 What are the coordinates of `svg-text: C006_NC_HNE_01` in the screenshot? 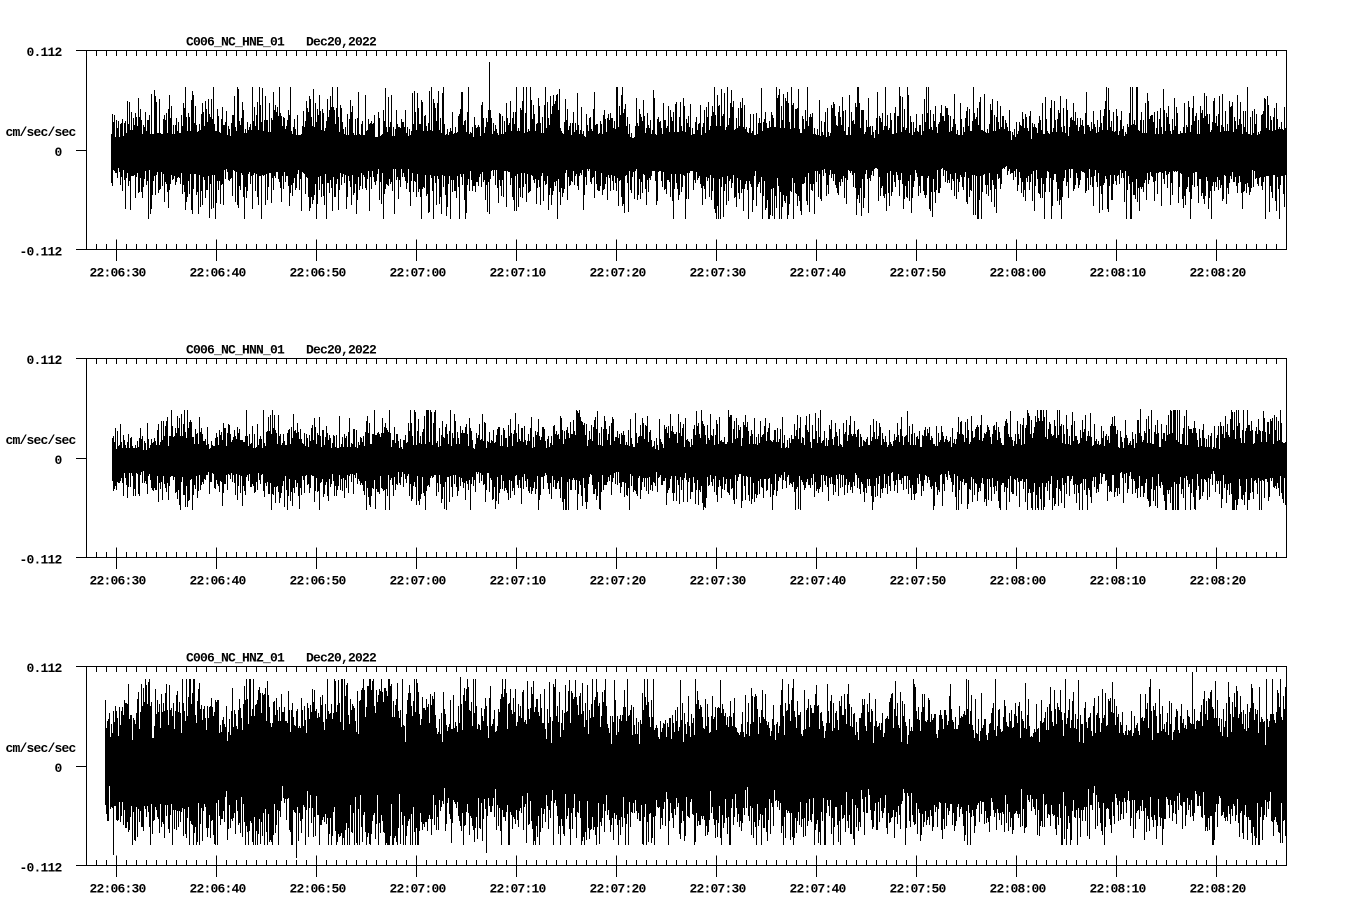 It's located at (235, 41).